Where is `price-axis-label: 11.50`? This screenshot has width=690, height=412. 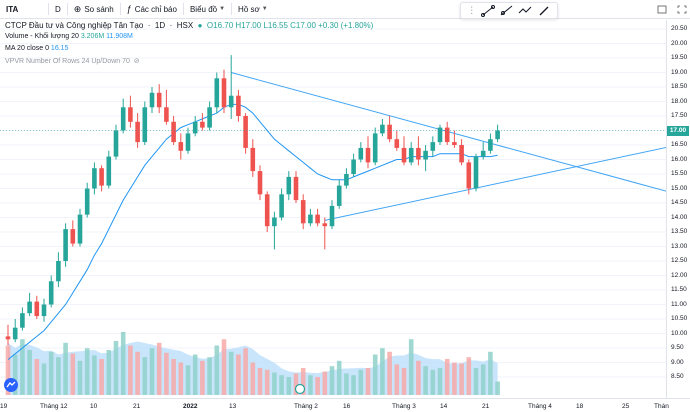
price-axis-label: 11.50 is located at coordinates (679, 289).